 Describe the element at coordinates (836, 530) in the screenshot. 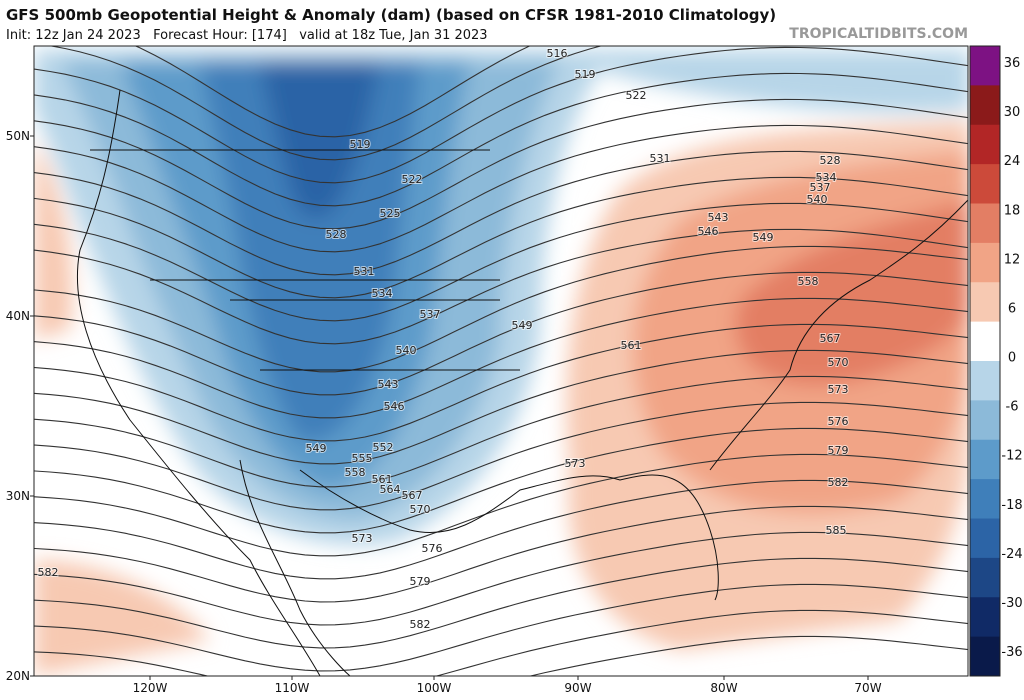

I see `contour-label: 585` at that location.